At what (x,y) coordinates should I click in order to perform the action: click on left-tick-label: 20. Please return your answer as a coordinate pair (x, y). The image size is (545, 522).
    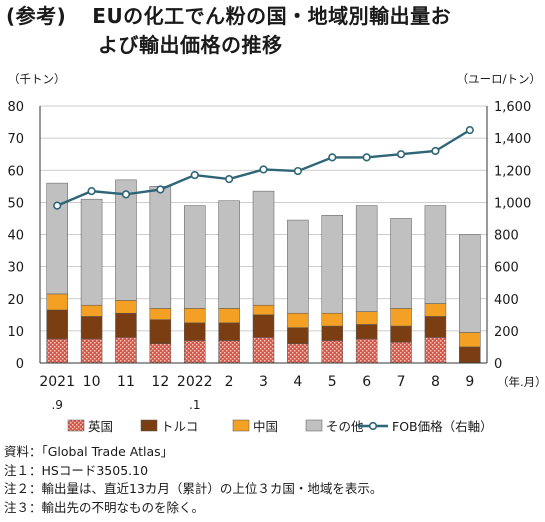
    Looking at the image, I should click on (15, 300).